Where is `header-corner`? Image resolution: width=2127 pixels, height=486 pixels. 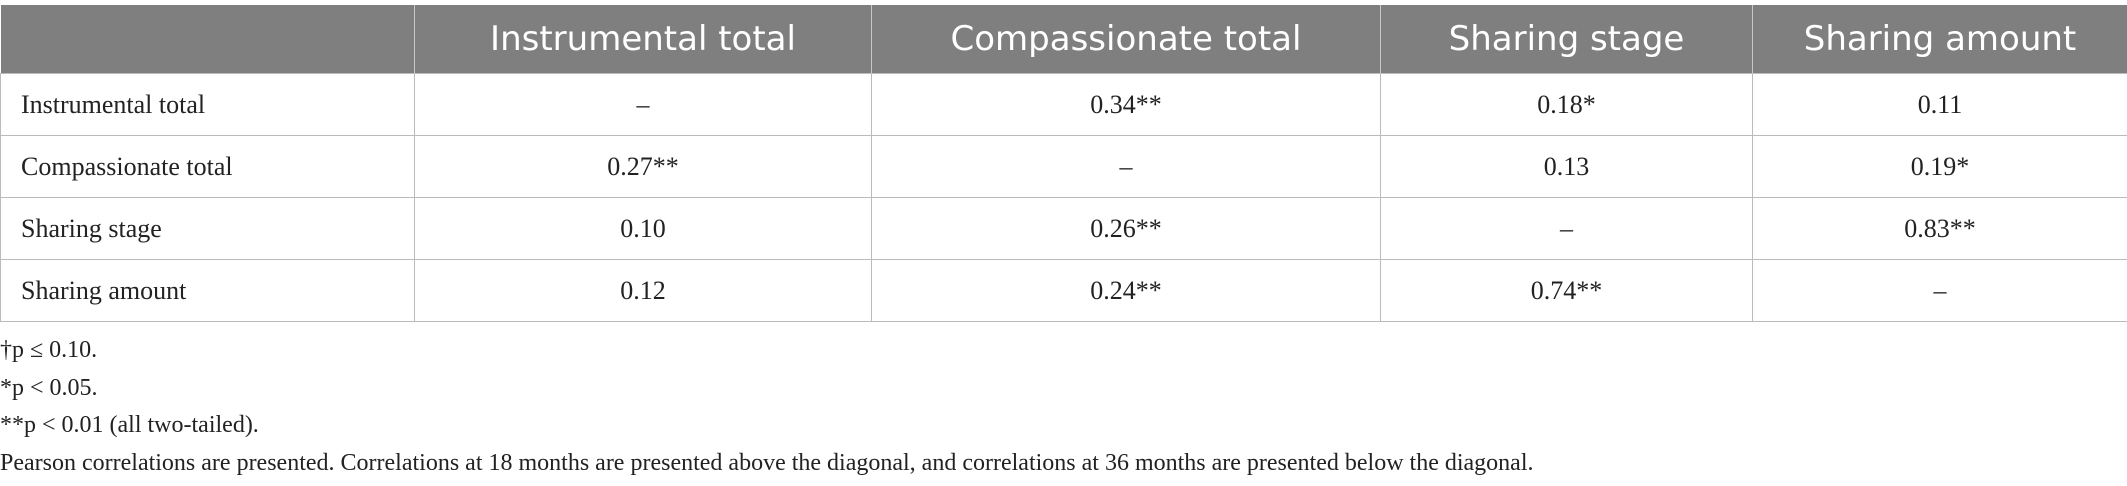 header-corner is located at coordinates (207, 39).